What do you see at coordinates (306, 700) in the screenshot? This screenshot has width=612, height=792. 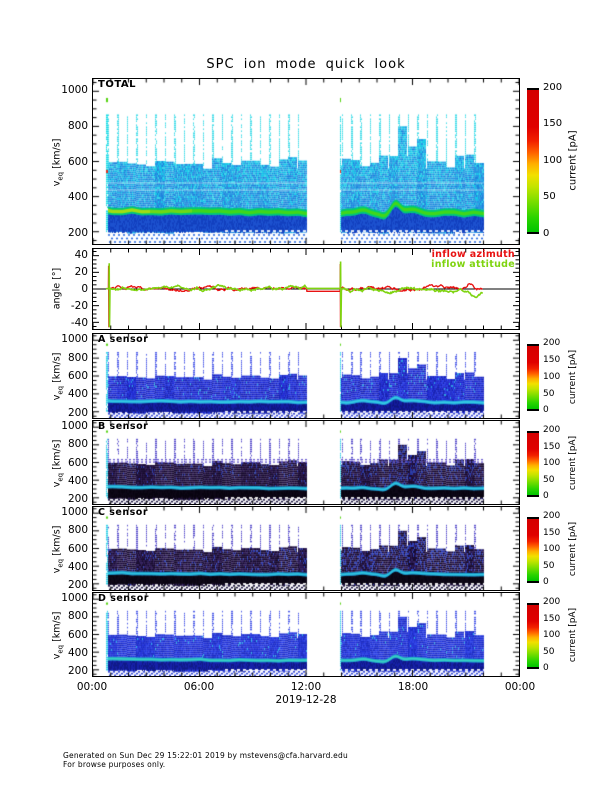 I see `date-label: 2019-12-28` at bounding box center [306, 700].